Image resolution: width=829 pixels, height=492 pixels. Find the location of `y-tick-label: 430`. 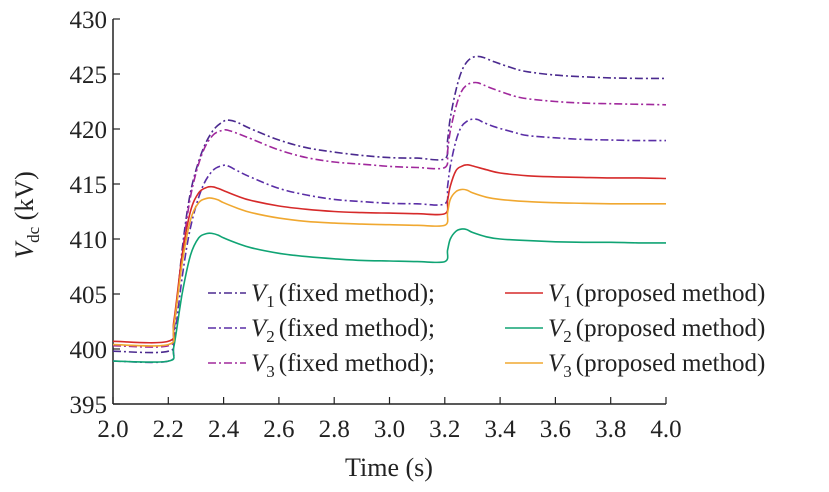

y-tick-label: 430 is located at coordinates (89, 20).